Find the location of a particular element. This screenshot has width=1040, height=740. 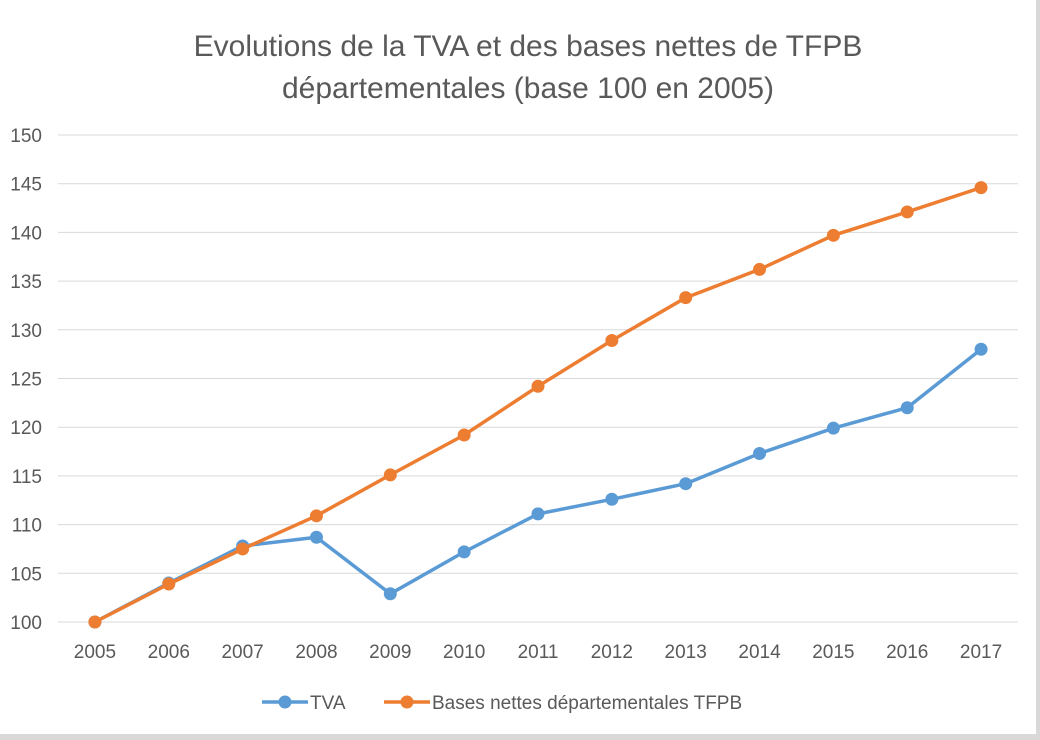

x-tick-label: 2015 is located at coordinates (833, 652).